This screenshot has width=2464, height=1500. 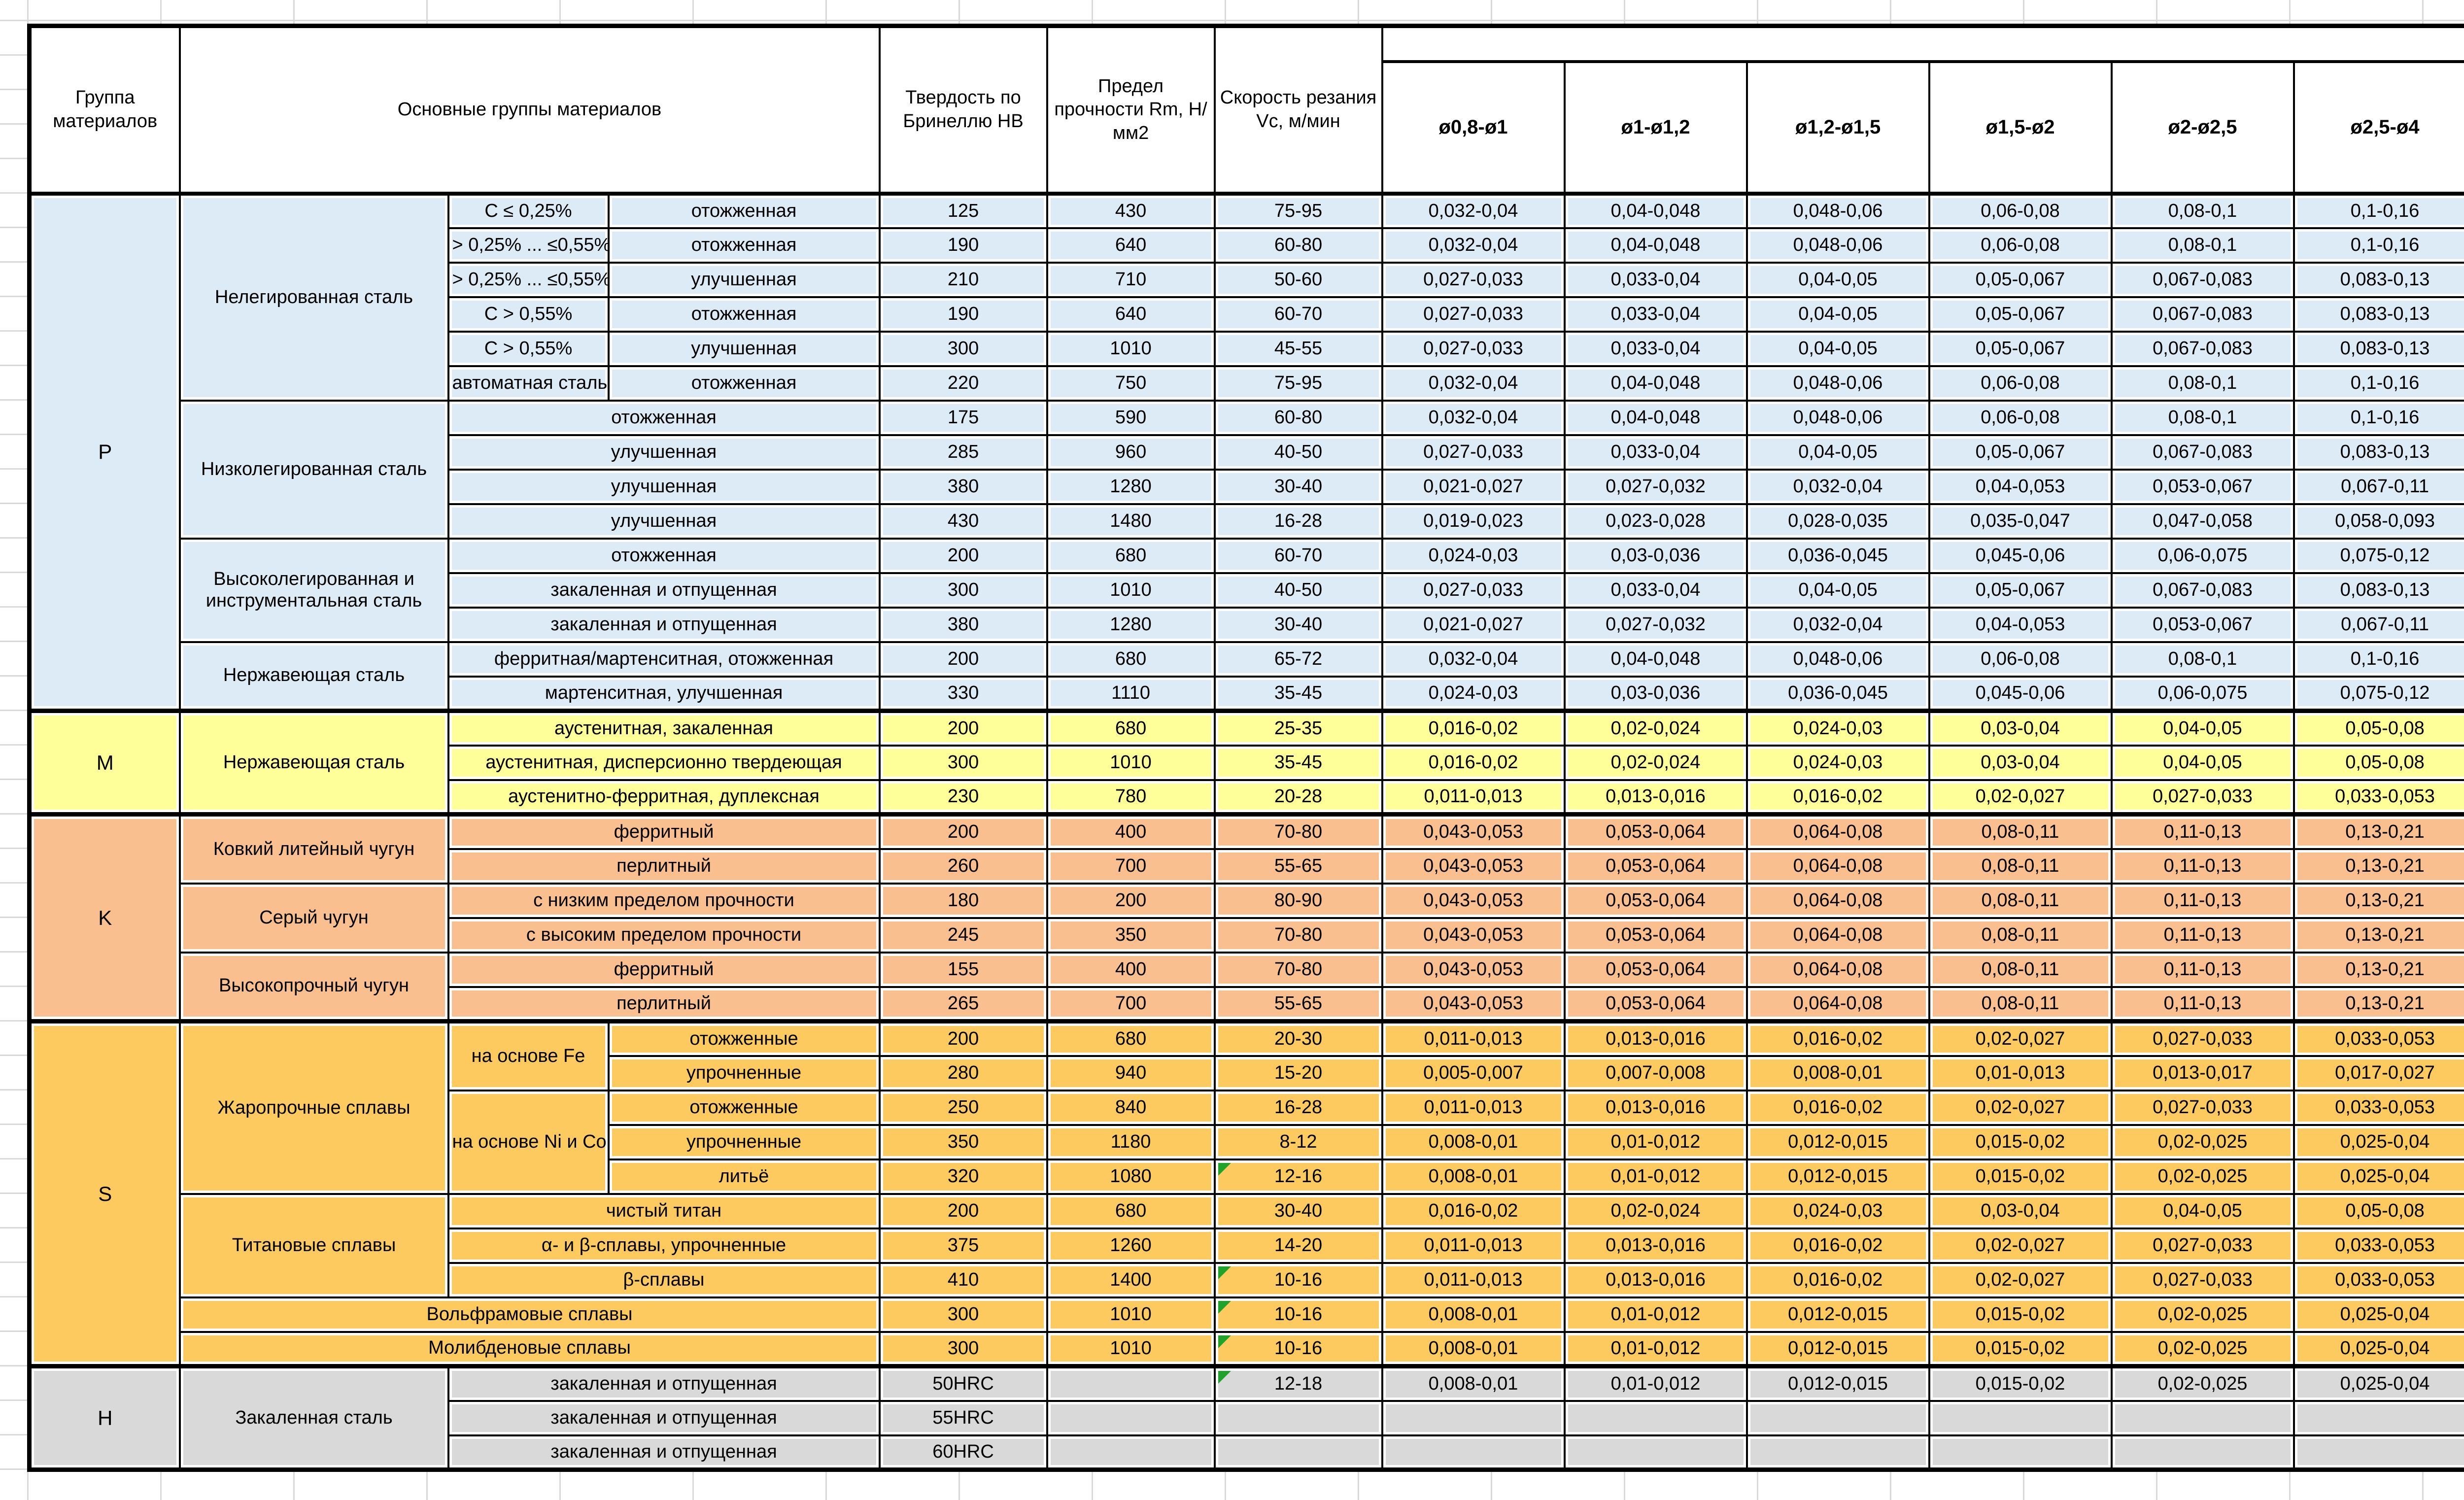 What do you see at coordinates (1473, 1073) in the screenshot?
I see `feed-cell: 0,005-0,007` at bounding box center [1473, 1073].